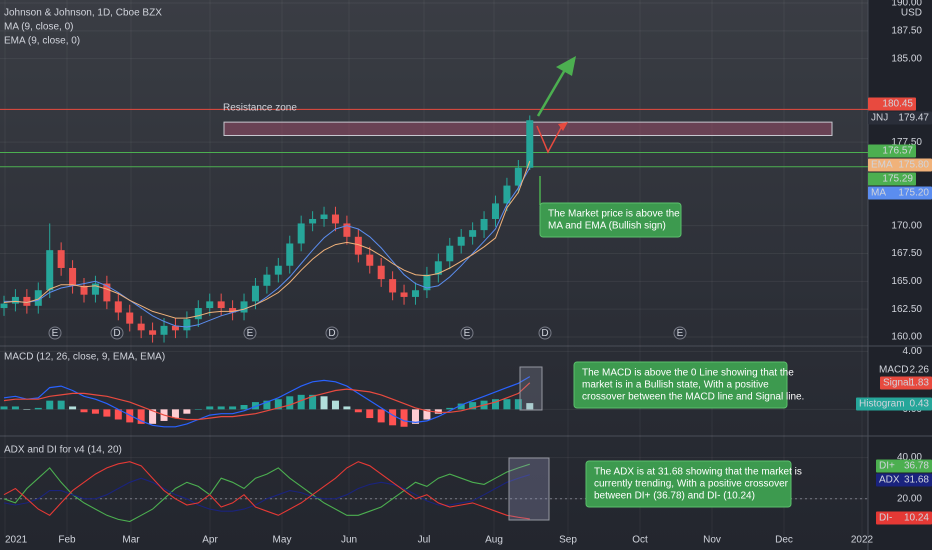 This screenshot has width=932, height=550. Describe the element at coordinates (16, 540) in the screenshot. I see `x-tick-label: 2021` at that location.